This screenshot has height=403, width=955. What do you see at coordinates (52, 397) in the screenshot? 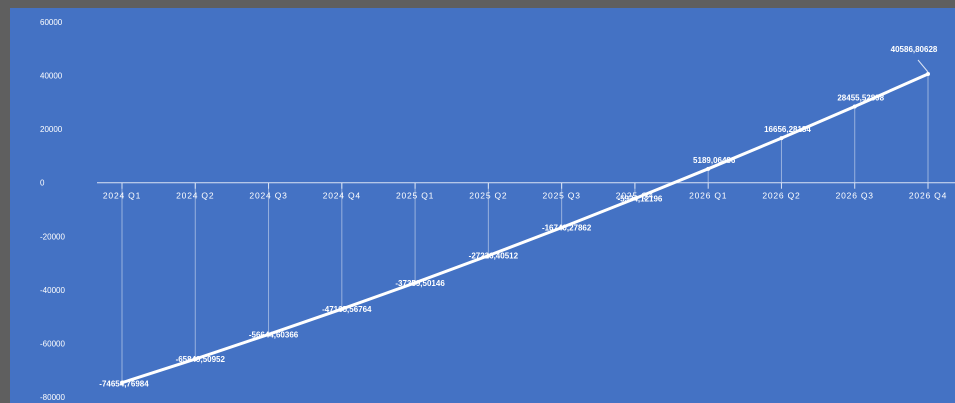
I see `y-tick-label: -80000` at bounding box center [52, 397].